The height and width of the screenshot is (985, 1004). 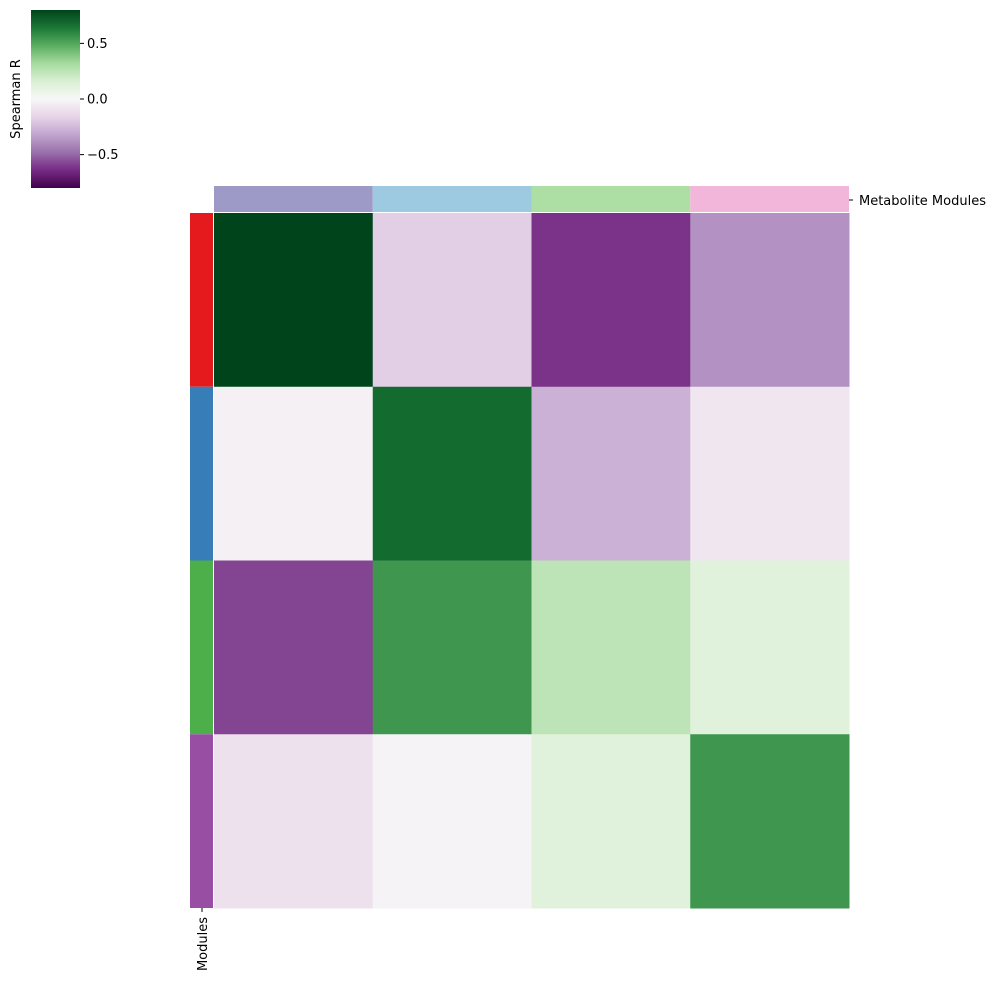 I want to click on heatmap-cell-r1-c1, so click(x=294, y=300).